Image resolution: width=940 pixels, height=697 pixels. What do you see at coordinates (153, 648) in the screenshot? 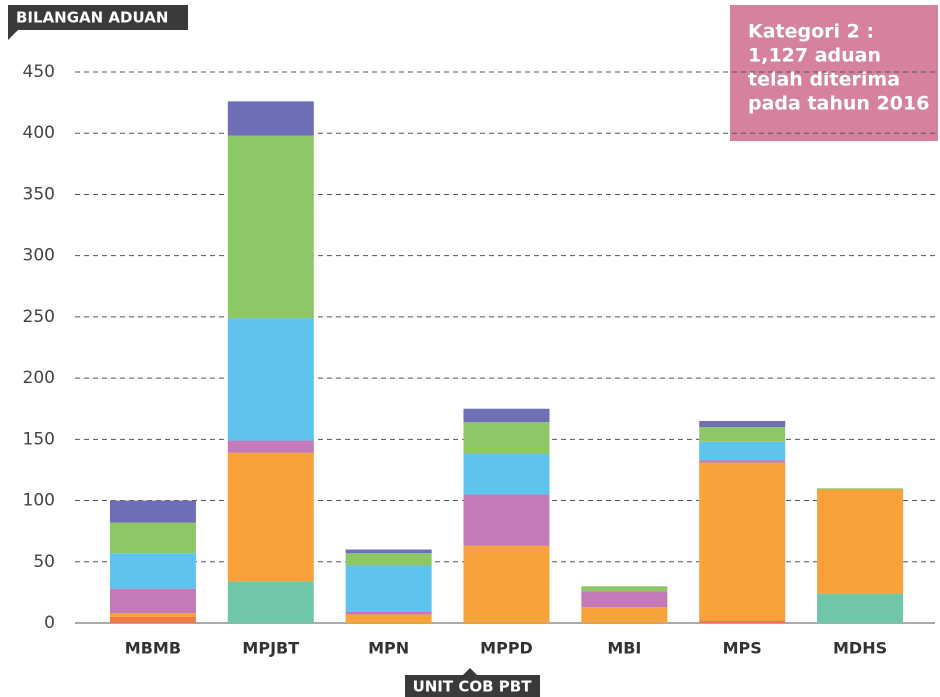
I see `x-tick-label: MBMB` at bounding box center [153, 648].